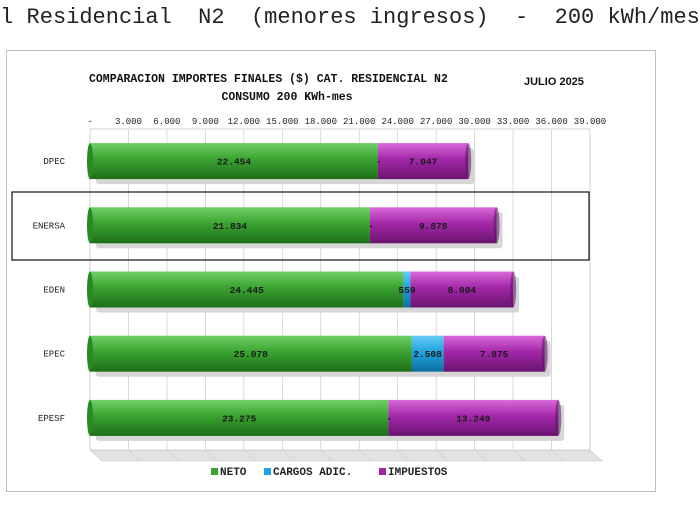 The image size is (700, 525). Describe the element at coordinates (312, 473) in the screenshot. I see `legend-label: CARGOS ADIC.` at that location.